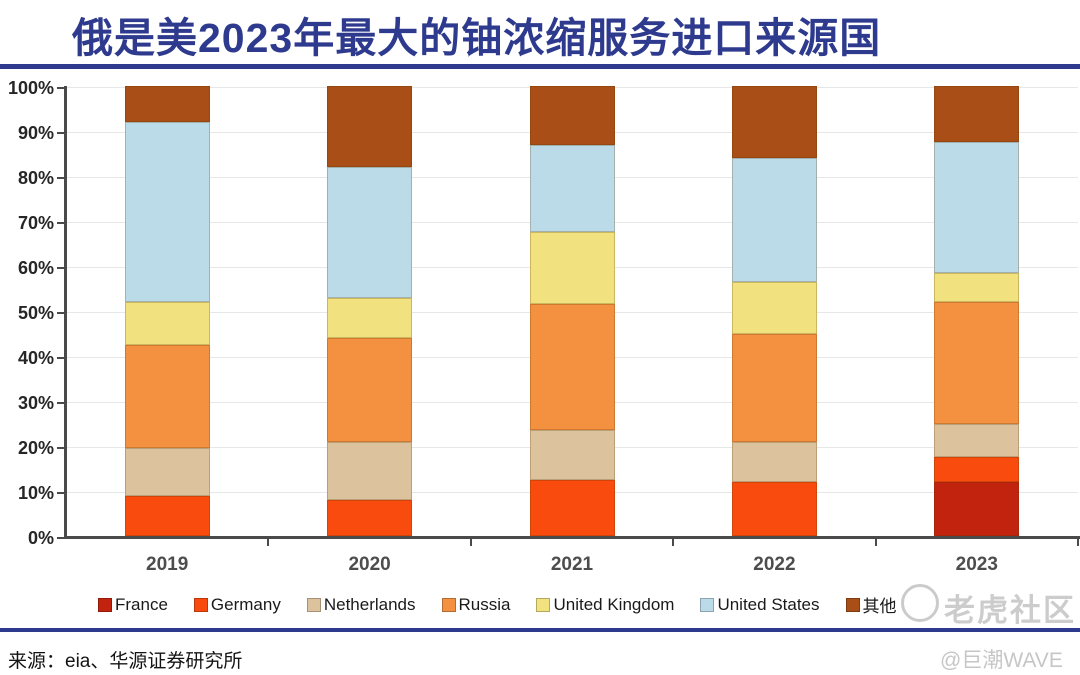  I want to click on y-axis-tick-label: 50%, so click(35, 313).